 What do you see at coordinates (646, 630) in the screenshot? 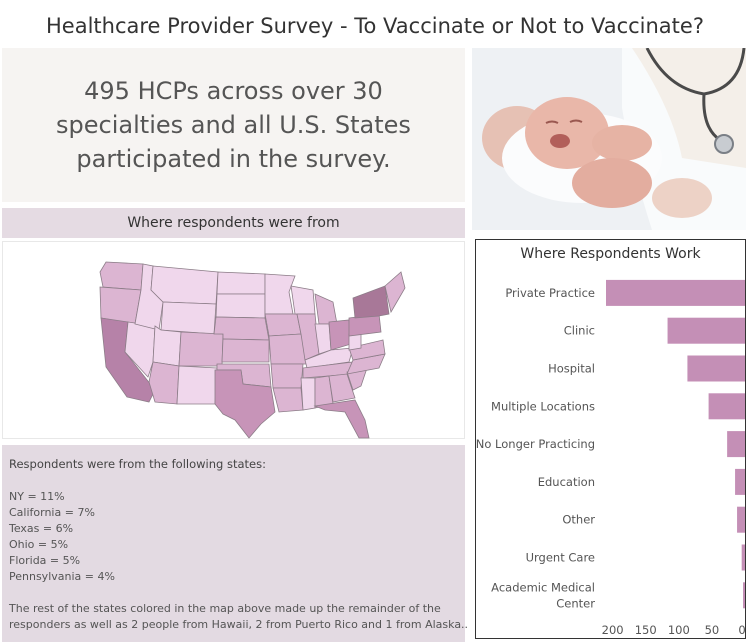
I see `x-tick-label: 150` at bounding box center [646, 630].